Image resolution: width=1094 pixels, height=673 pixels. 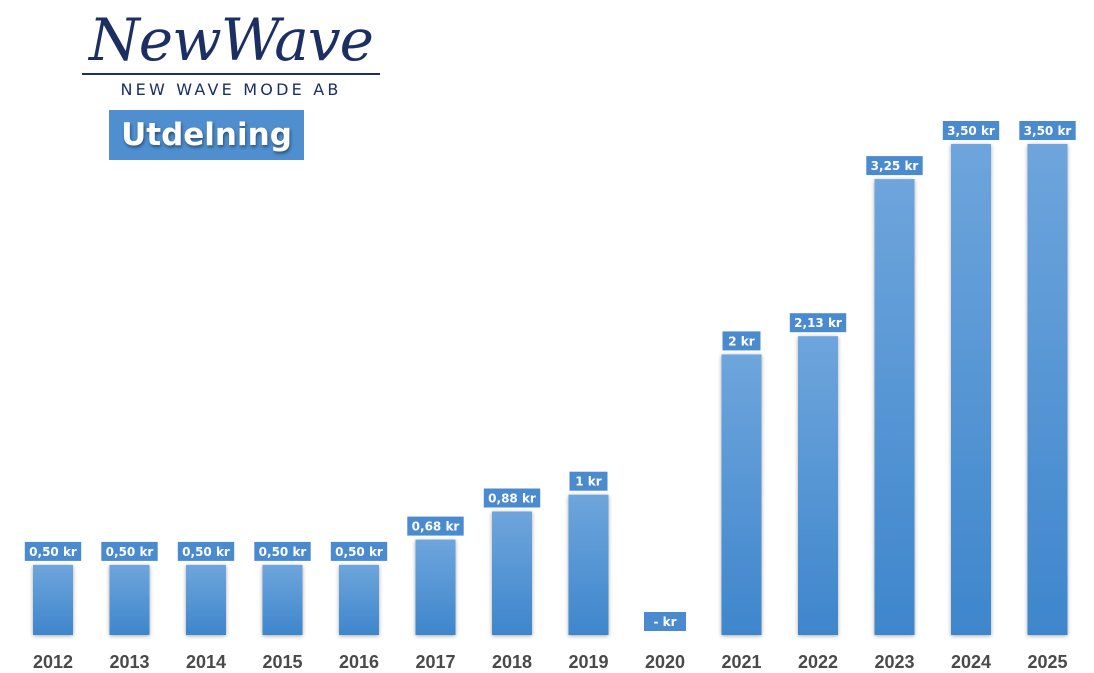 I want to click on bar-2018, so click(x=512, y=573).